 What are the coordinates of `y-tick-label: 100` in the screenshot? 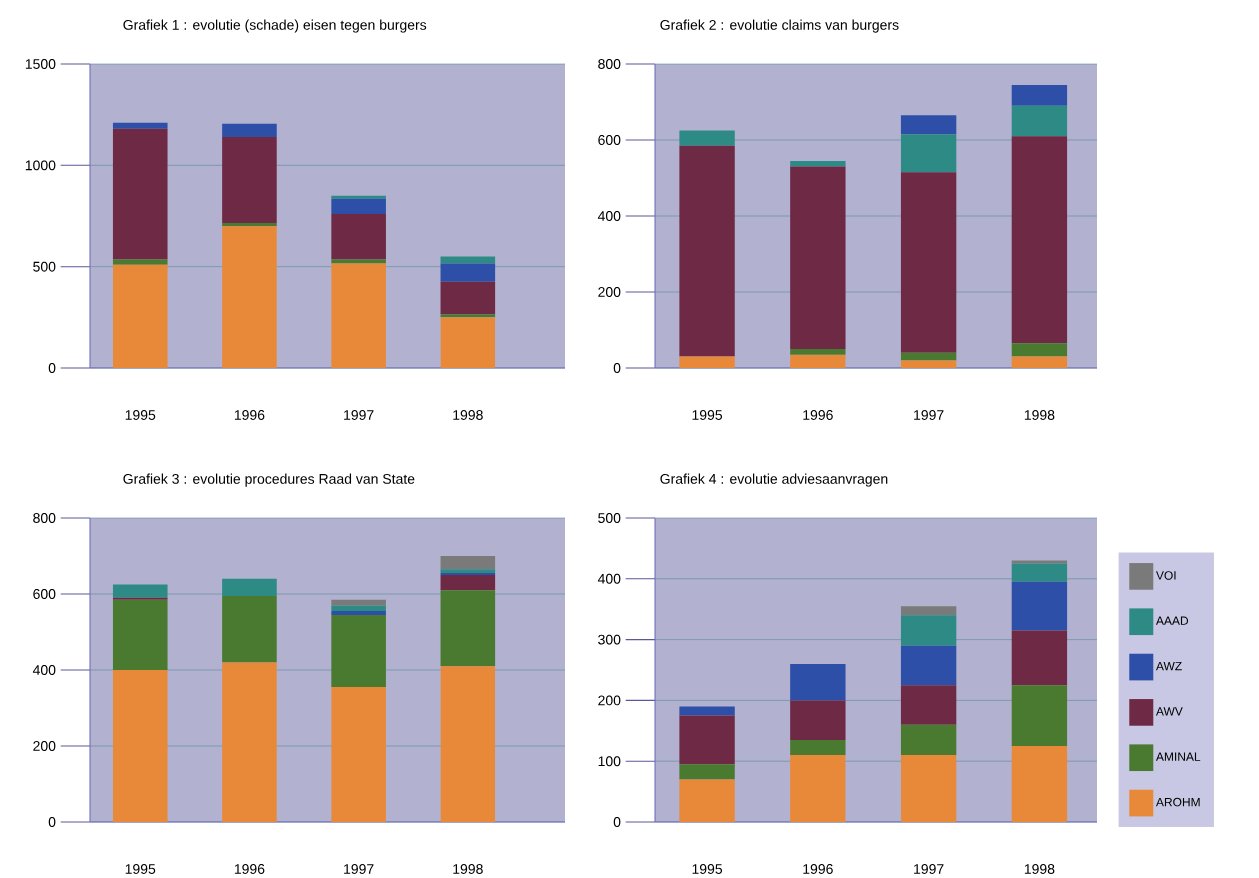 It's located at (609, 761).